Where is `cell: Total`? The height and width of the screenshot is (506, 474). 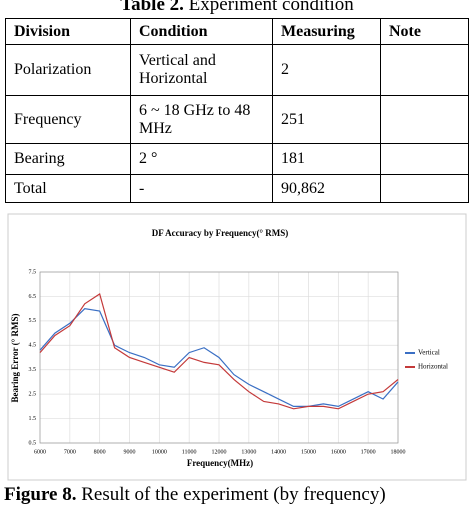 cell: Total is located at coordinates (68, 188).